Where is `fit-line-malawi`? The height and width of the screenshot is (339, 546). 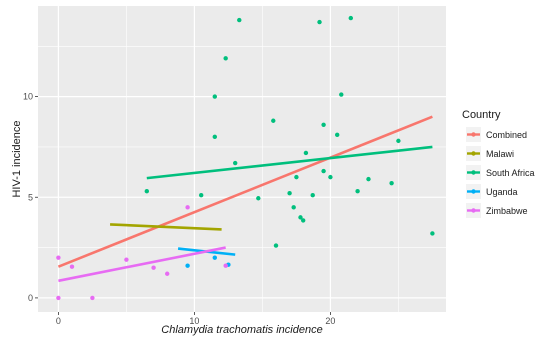
fit-line-malawi is located at coordinates (166, 227).